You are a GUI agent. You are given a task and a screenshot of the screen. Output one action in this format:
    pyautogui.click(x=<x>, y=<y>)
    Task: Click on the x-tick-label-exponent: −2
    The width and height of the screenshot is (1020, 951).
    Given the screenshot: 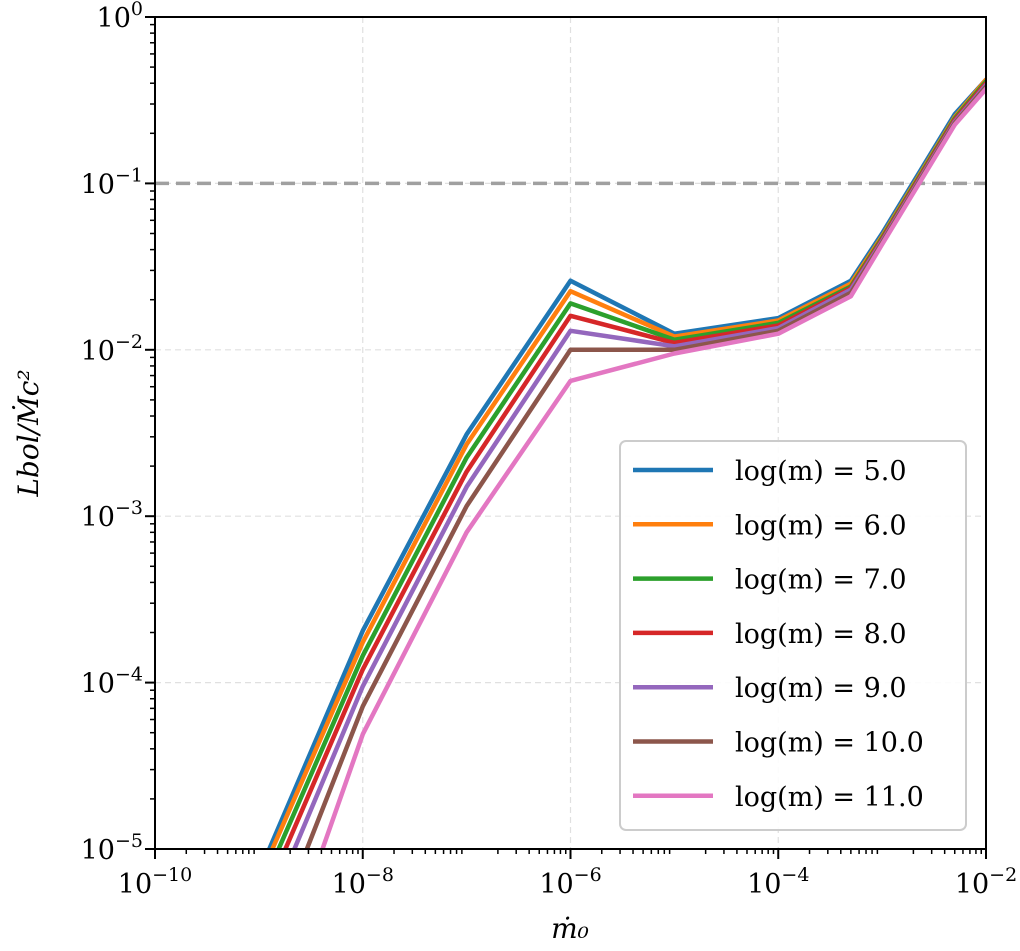 What is the action you would take?
    pyautogui.click(x=1003, y=875)
    